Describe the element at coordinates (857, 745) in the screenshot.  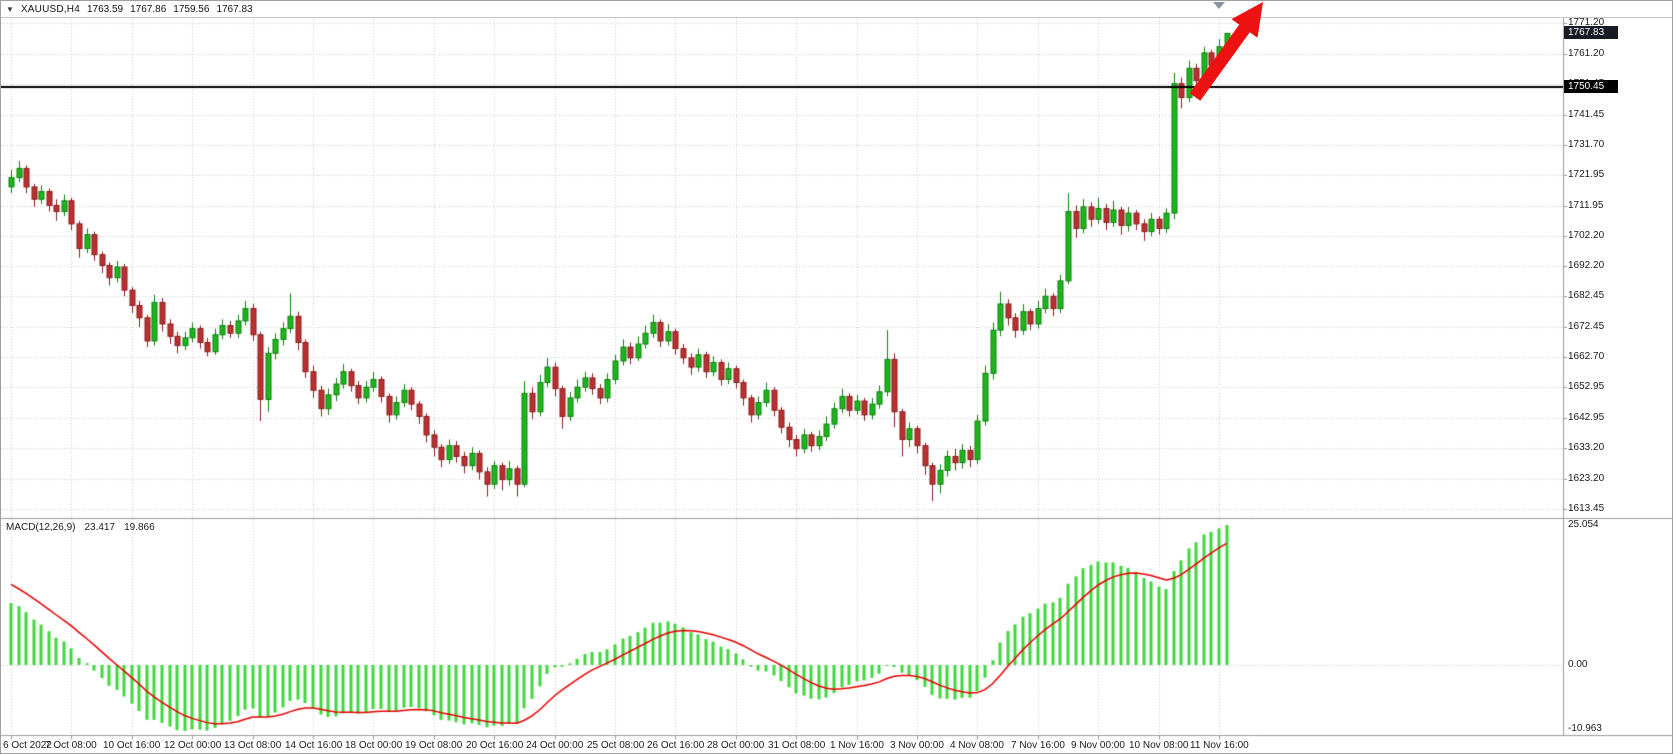
I see `time-axis-label: 1 Nov 16:00` at that location.